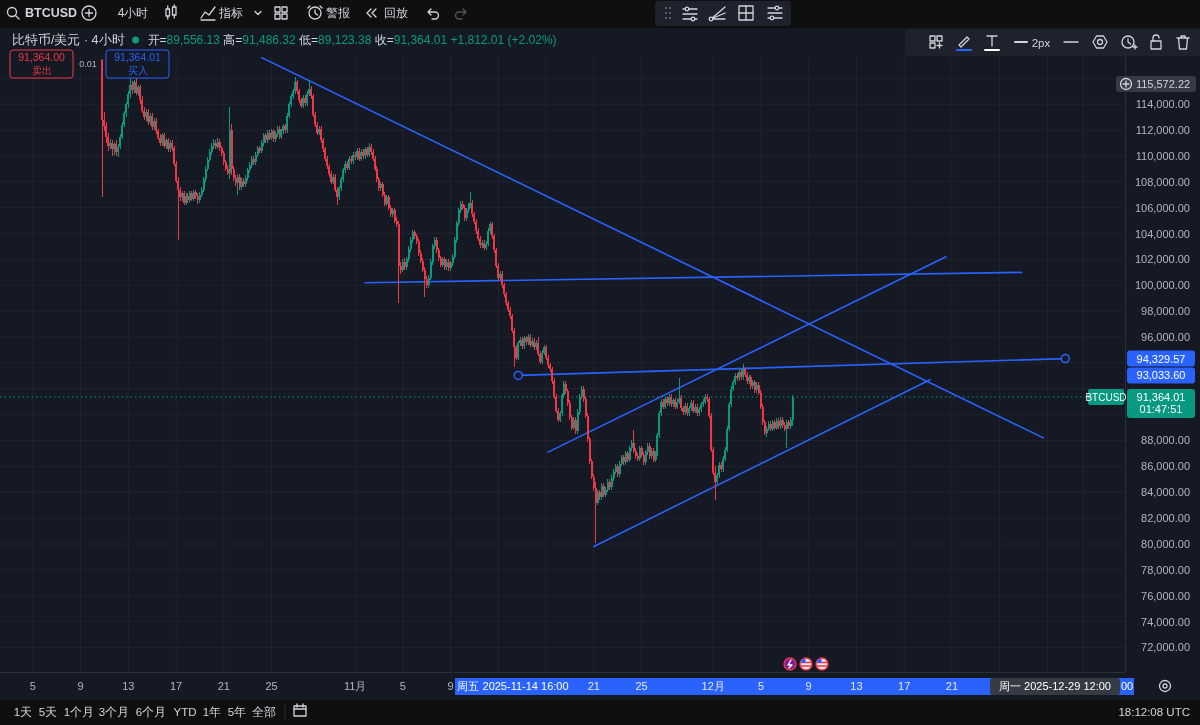 This screenshot has width=1200, height=725. Describe the element at coordinates (68, 40) in the screenshot. I see `title: 比特币/美元 · 4小时` at that location.